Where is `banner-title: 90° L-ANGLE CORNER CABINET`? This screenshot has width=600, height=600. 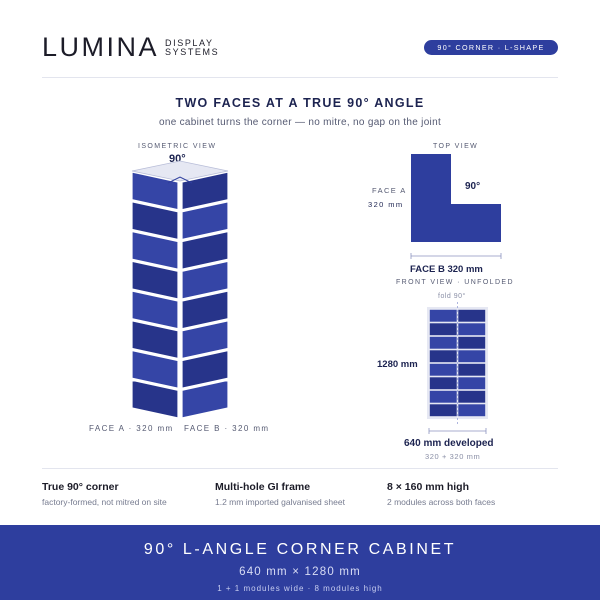
banner-title: 90° L-ANGLE CORNER CABINET is located at coordinates (300, 549).